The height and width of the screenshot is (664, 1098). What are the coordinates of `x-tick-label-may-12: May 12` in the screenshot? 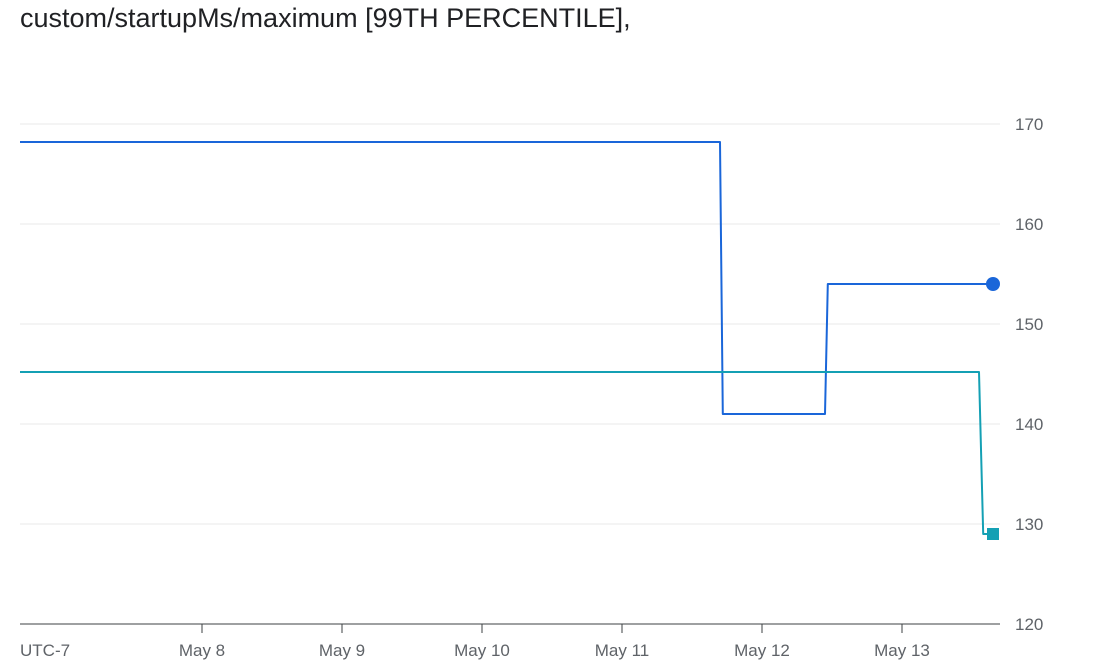 It's located at (762, 650).